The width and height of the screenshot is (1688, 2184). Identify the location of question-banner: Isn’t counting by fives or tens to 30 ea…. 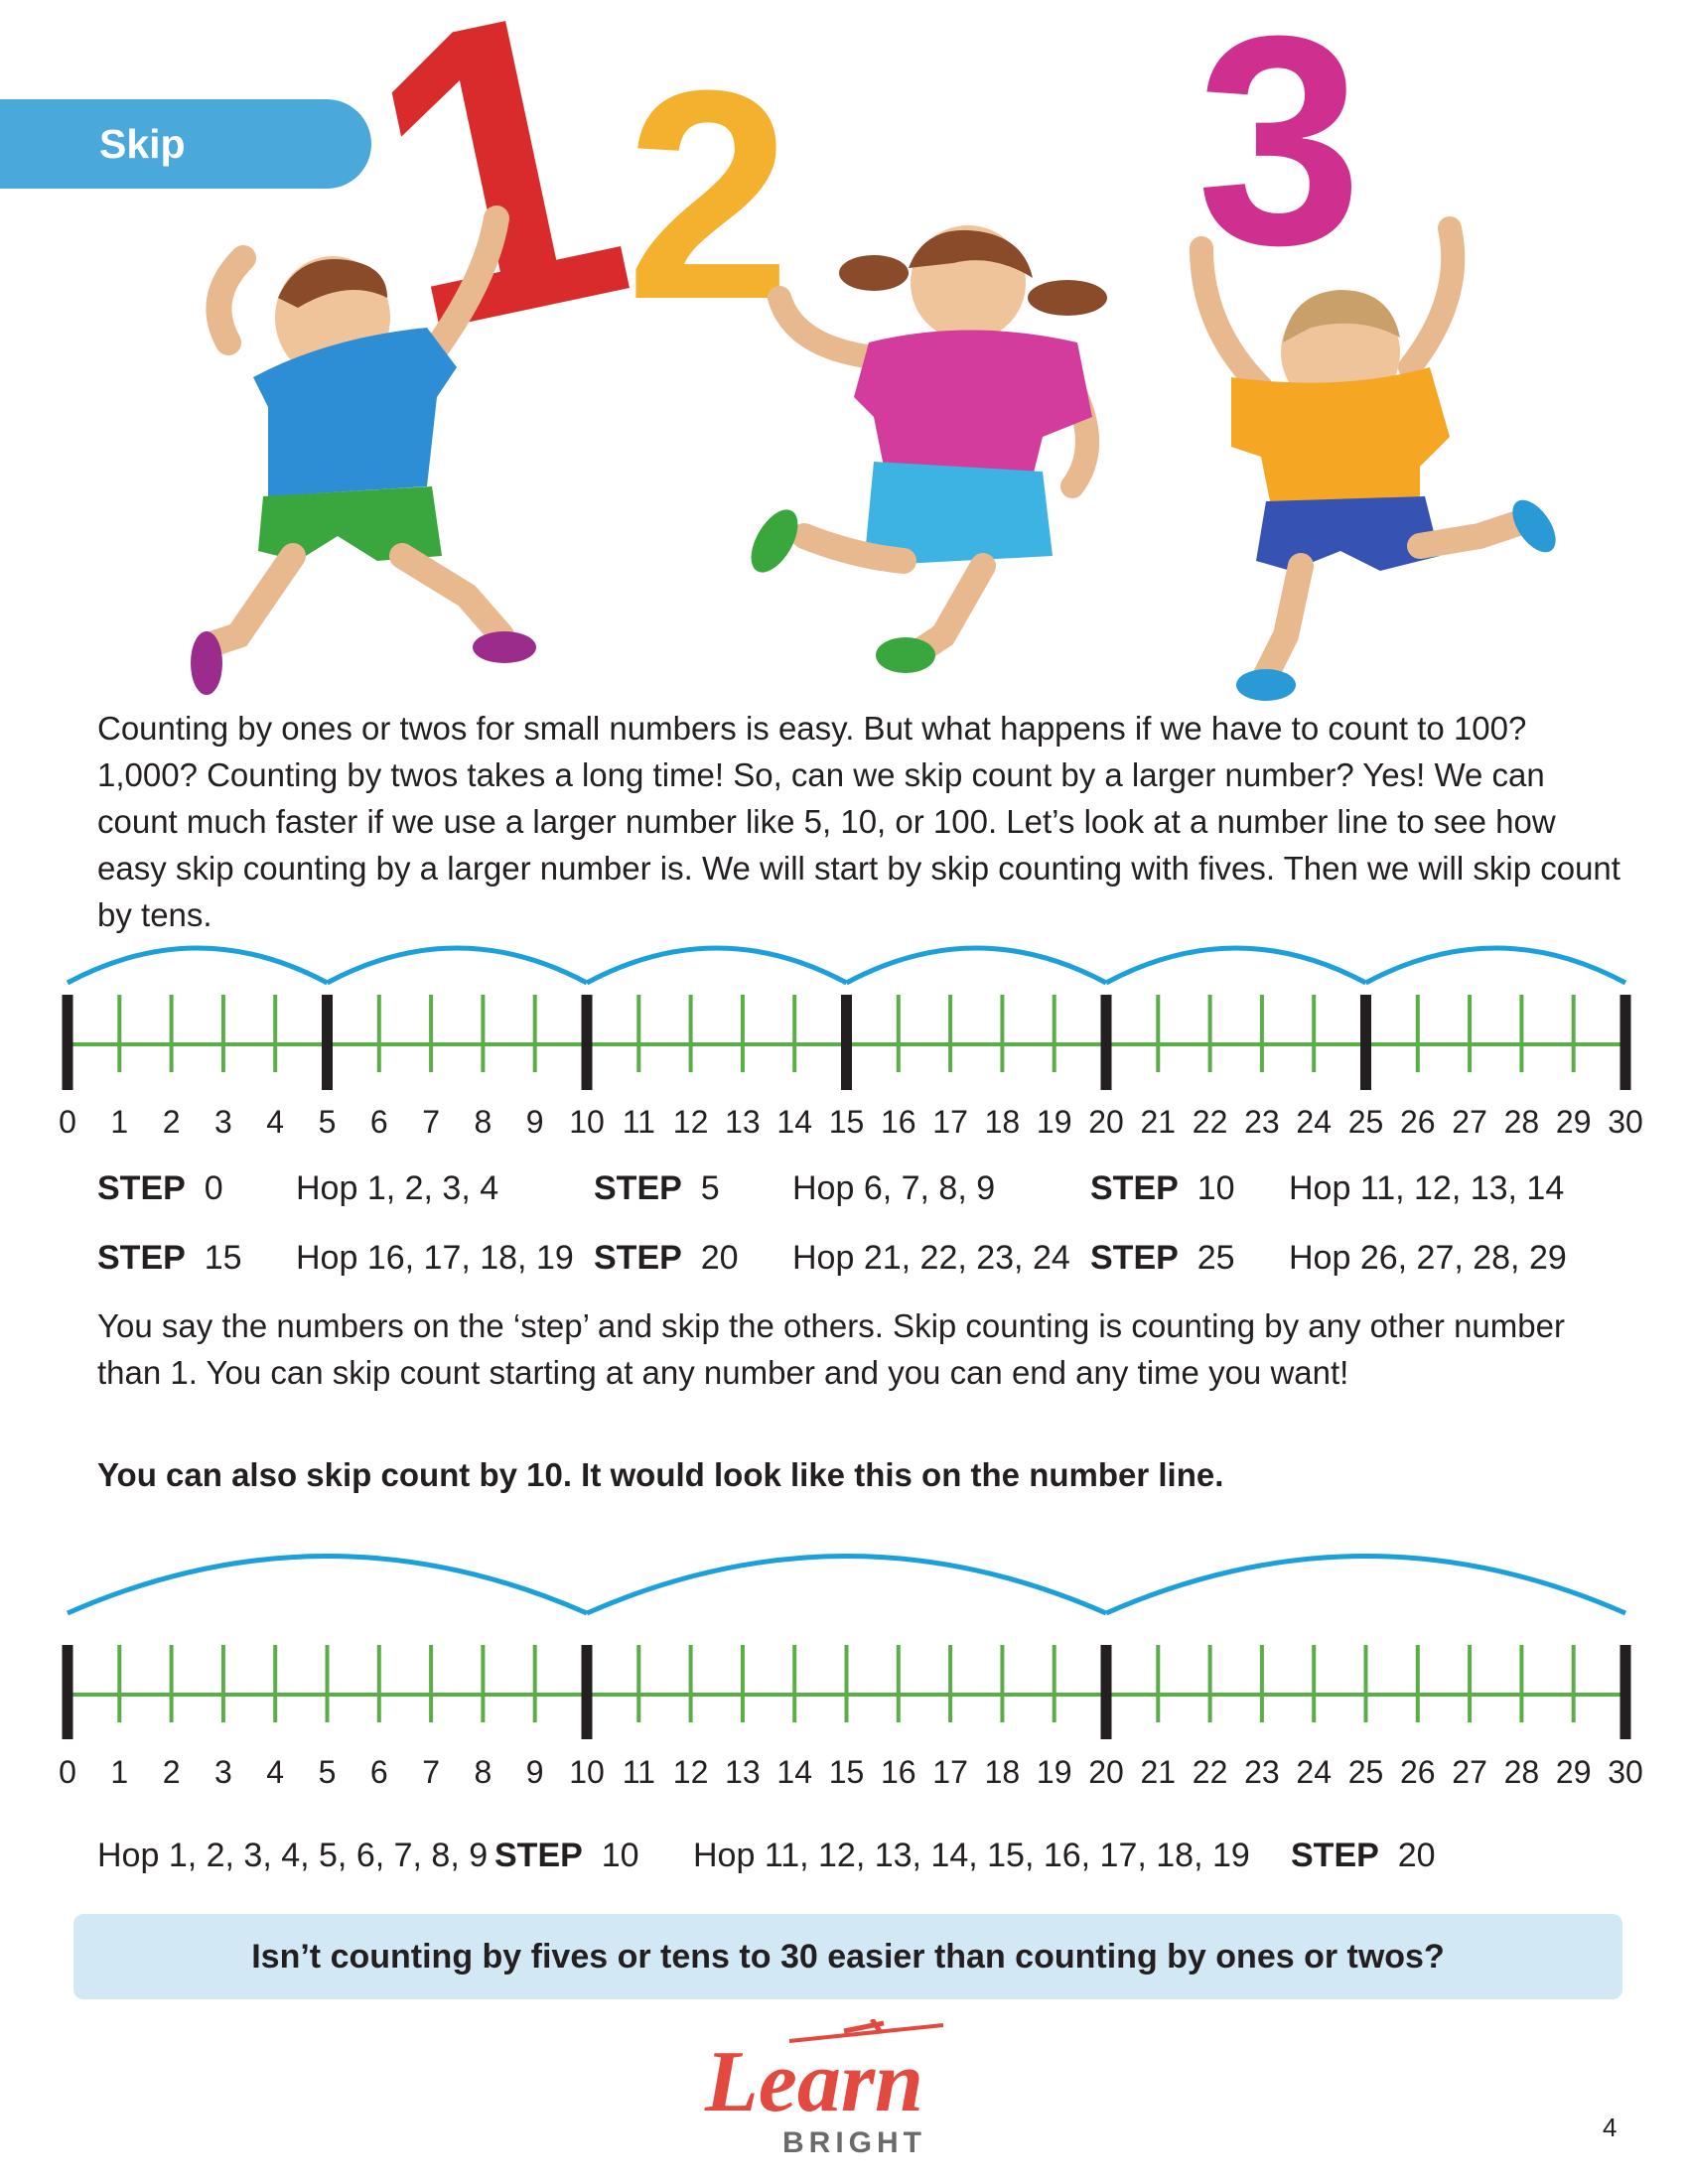
(847, 1956).